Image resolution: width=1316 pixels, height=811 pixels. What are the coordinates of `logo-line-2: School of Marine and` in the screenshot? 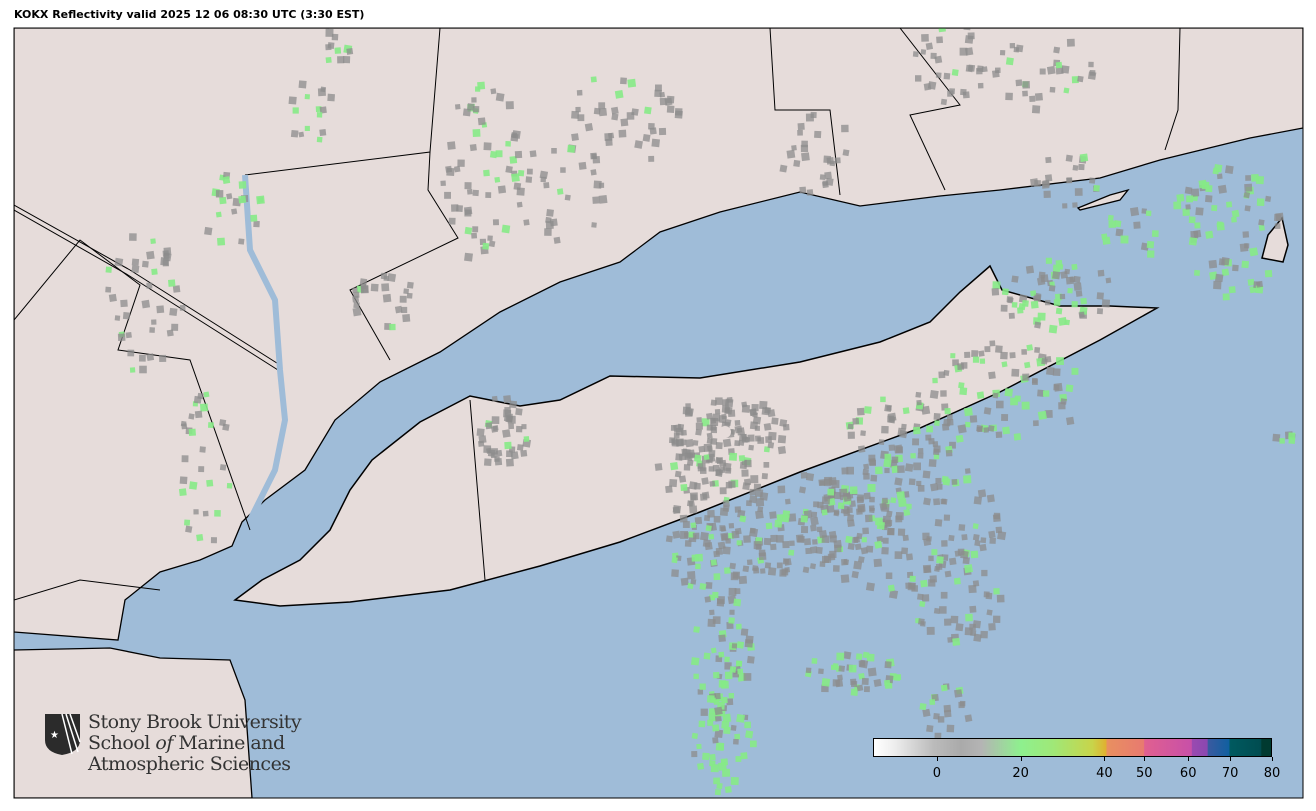 It's located at (186, 743).